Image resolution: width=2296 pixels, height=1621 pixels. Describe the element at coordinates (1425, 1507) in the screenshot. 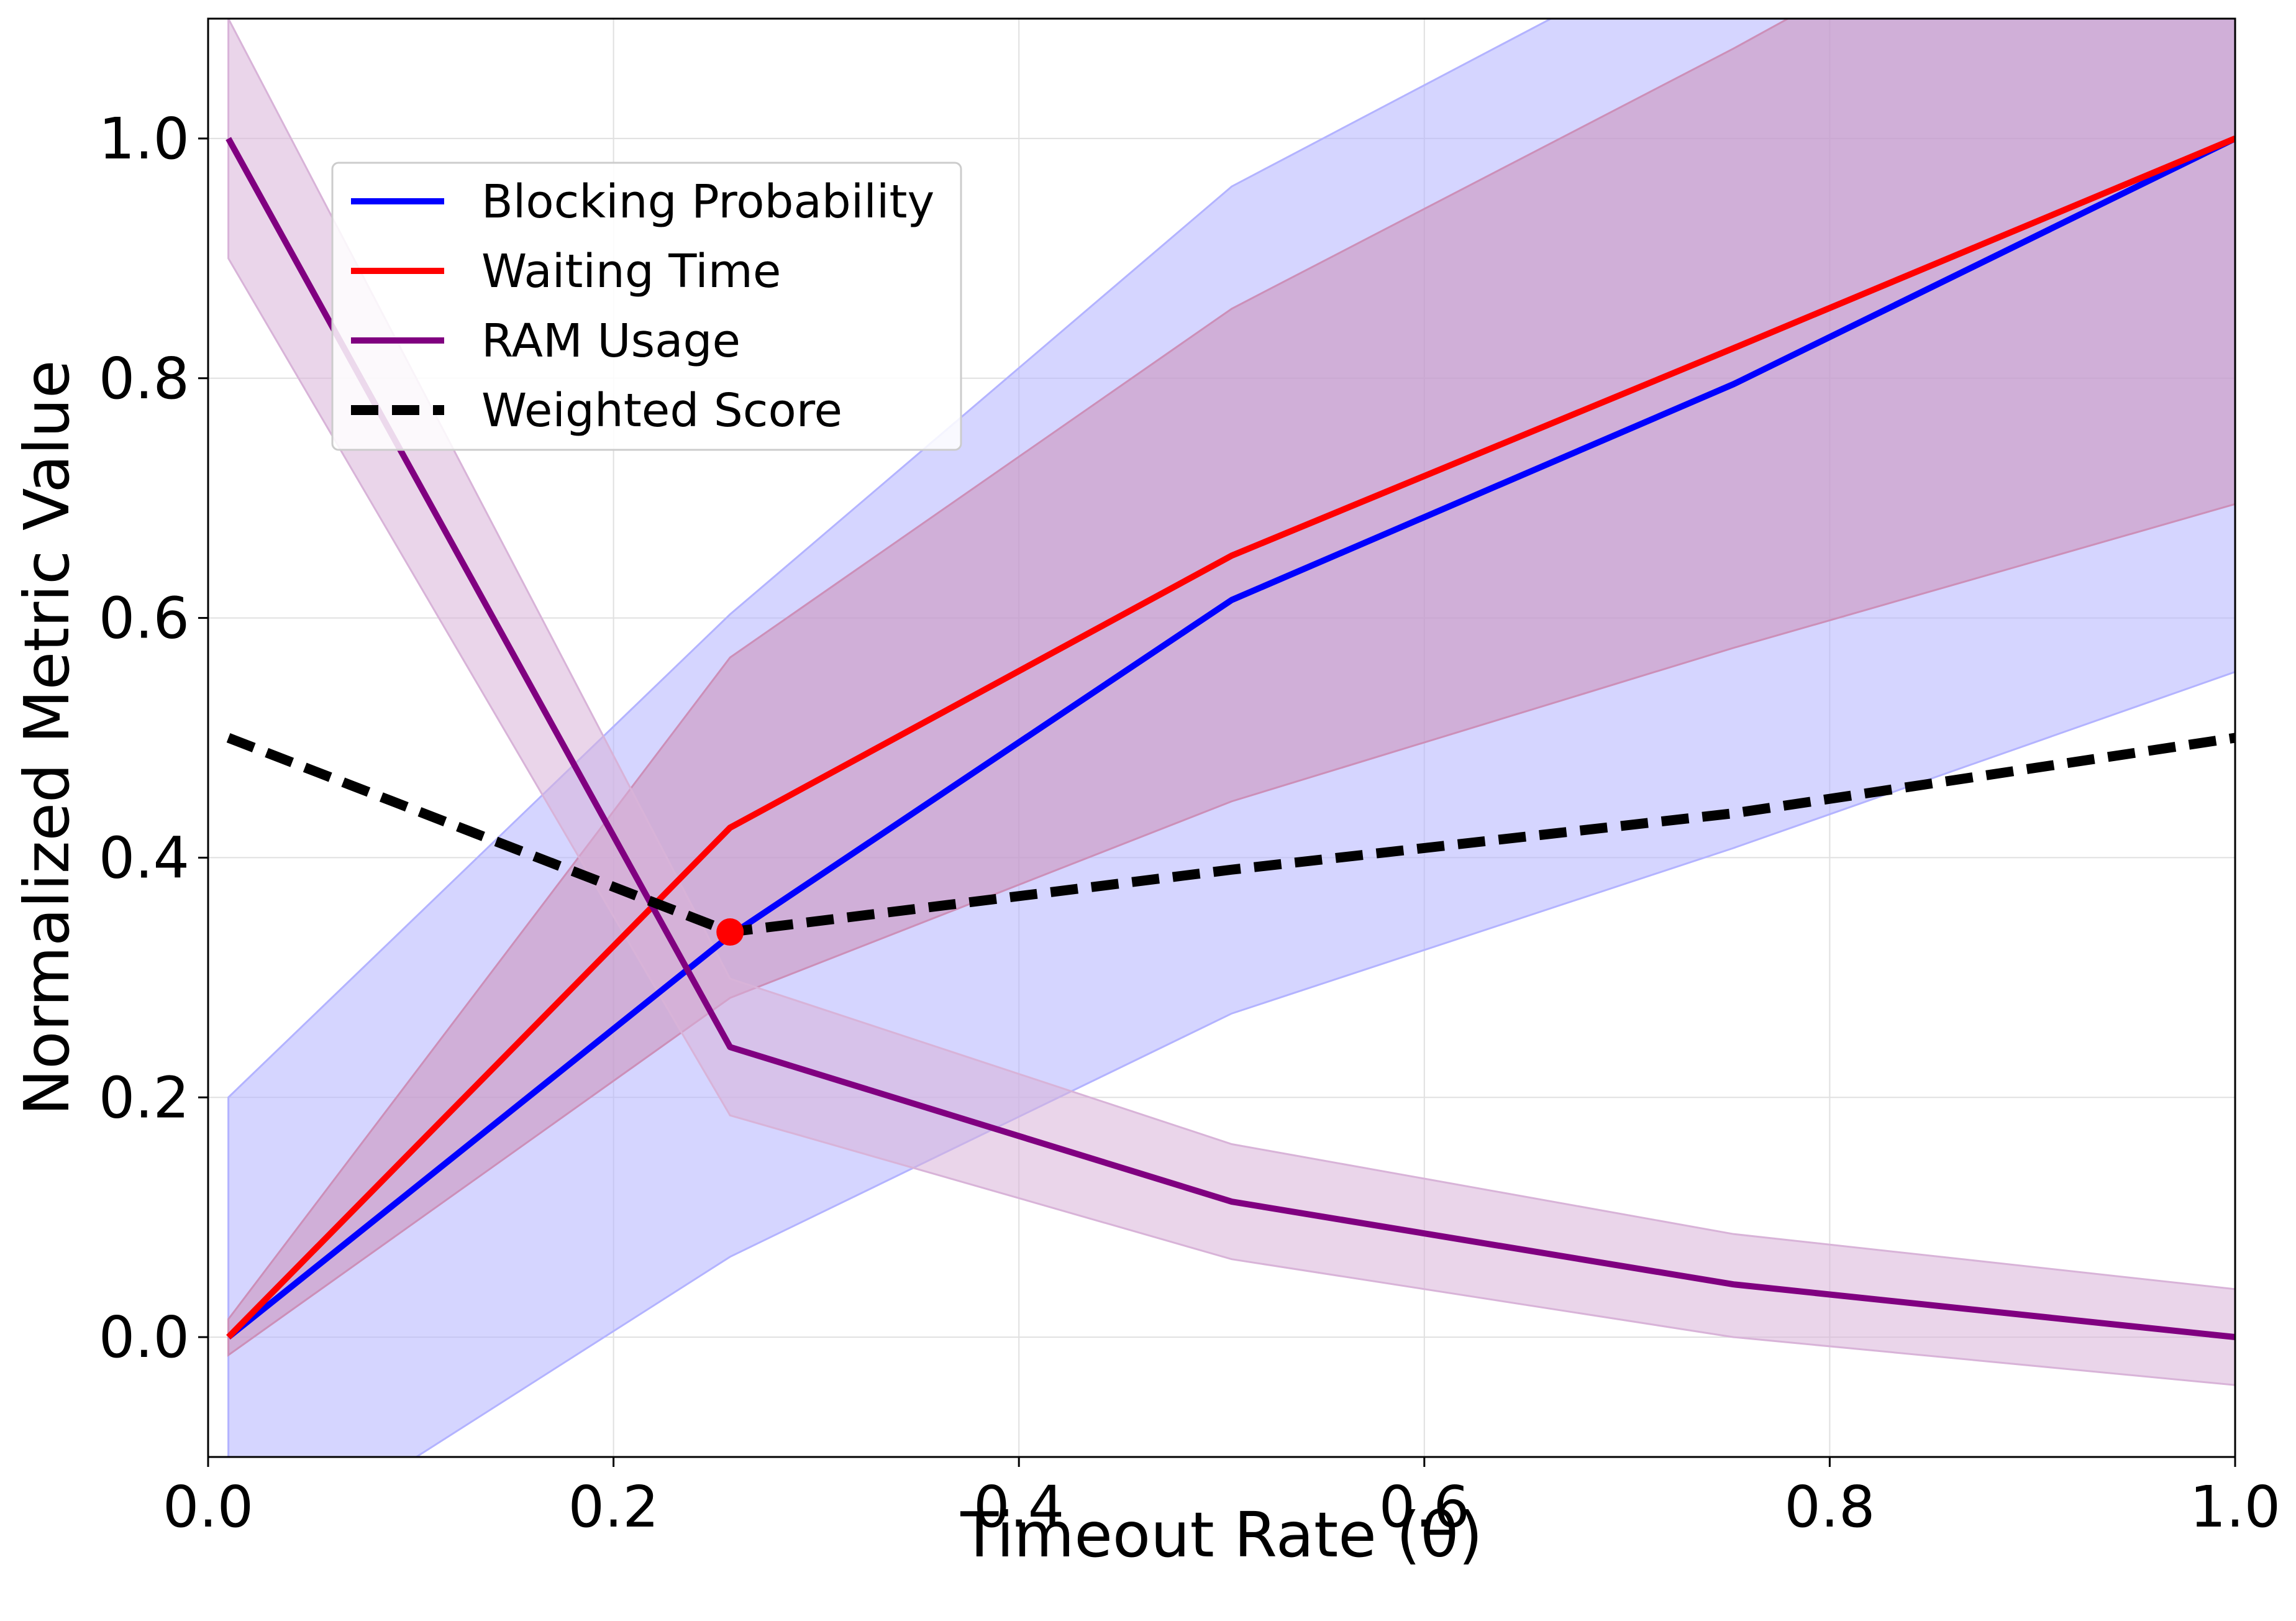

I see `x-tick-label: 0.6` at that location.